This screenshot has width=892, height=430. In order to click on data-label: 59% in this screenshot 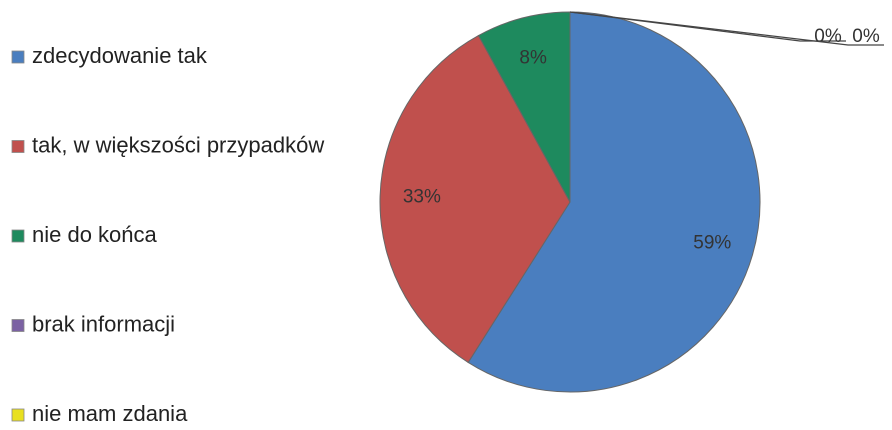, I will do `click(712, 242)`.